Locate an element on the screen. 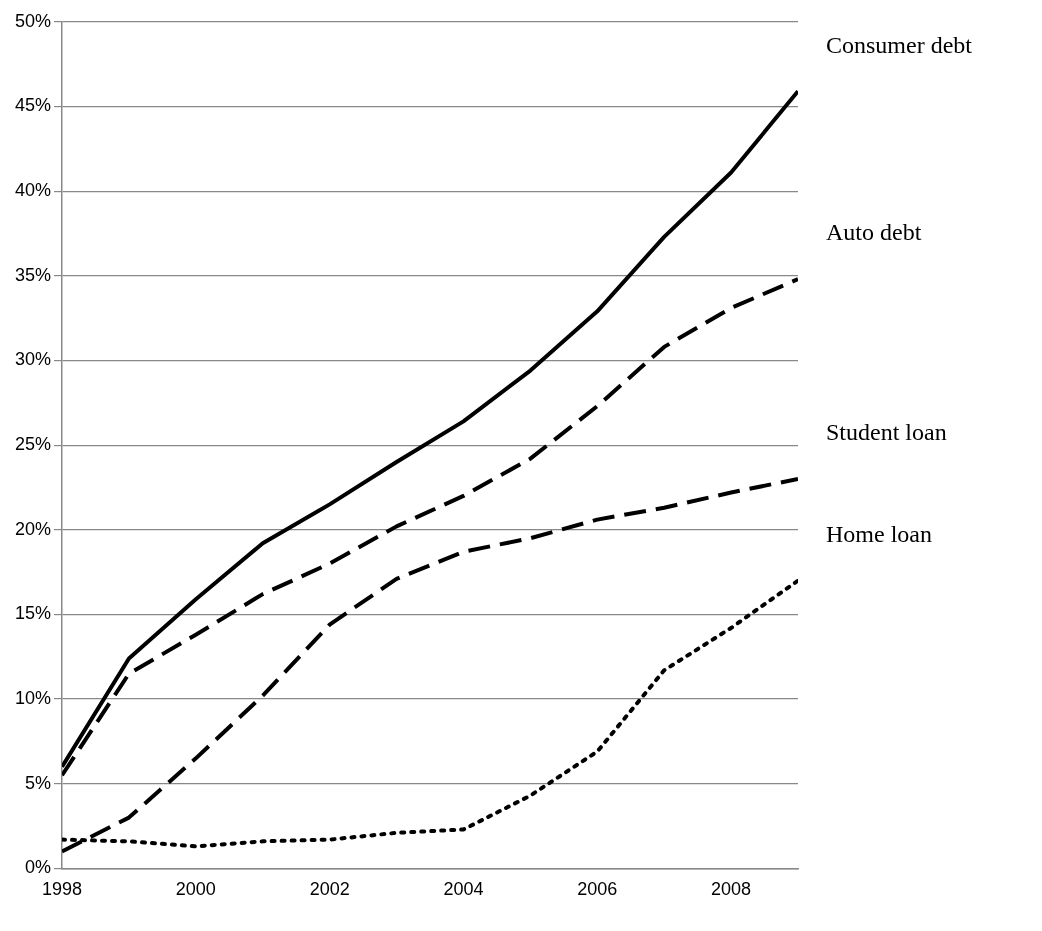 The image size is (1042, 931). series-label: Consumer debt is located at coordinates (899, 44).